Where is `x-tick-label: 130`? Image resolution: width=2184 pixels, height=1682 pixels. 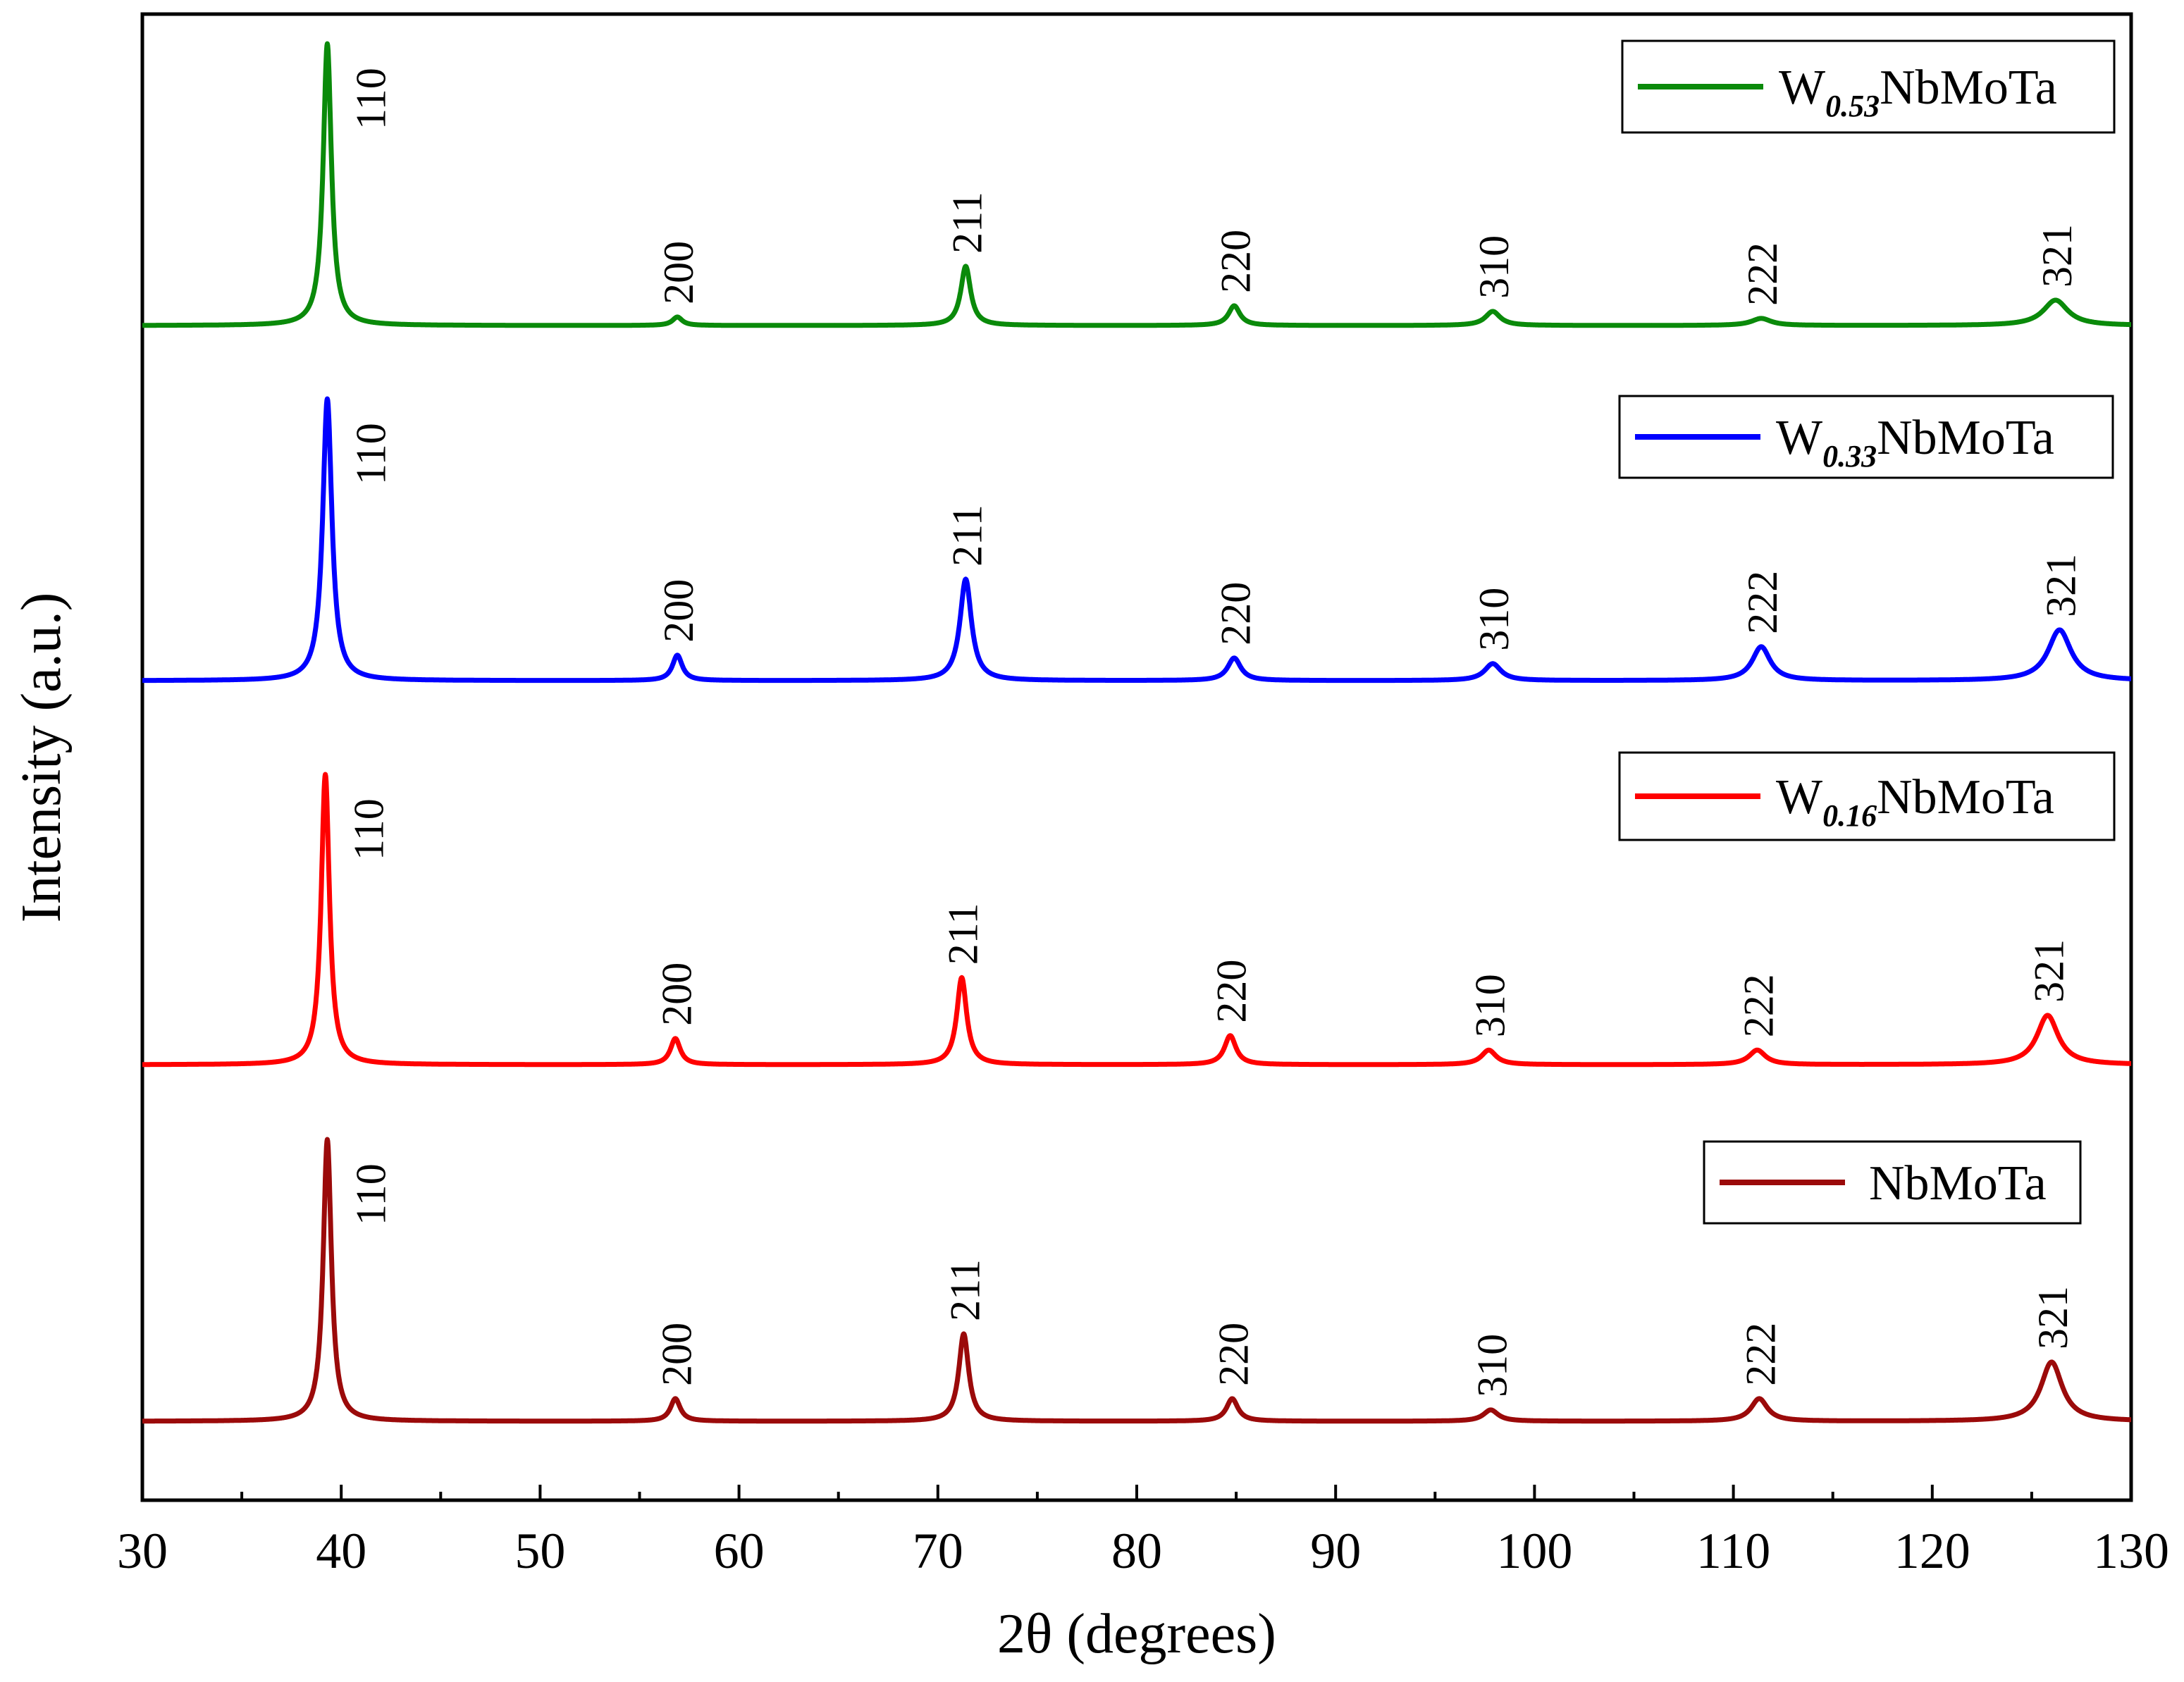
x-tick-label: 130 is located at coordinates (2131, 1551).